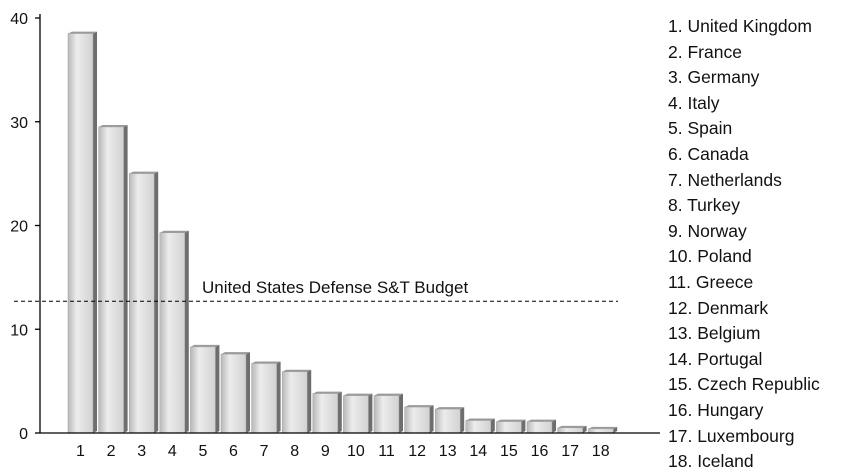 The width and height of the screenshot is (867, 475). I want to click on y-tick-label: 20, so click(19, 227).